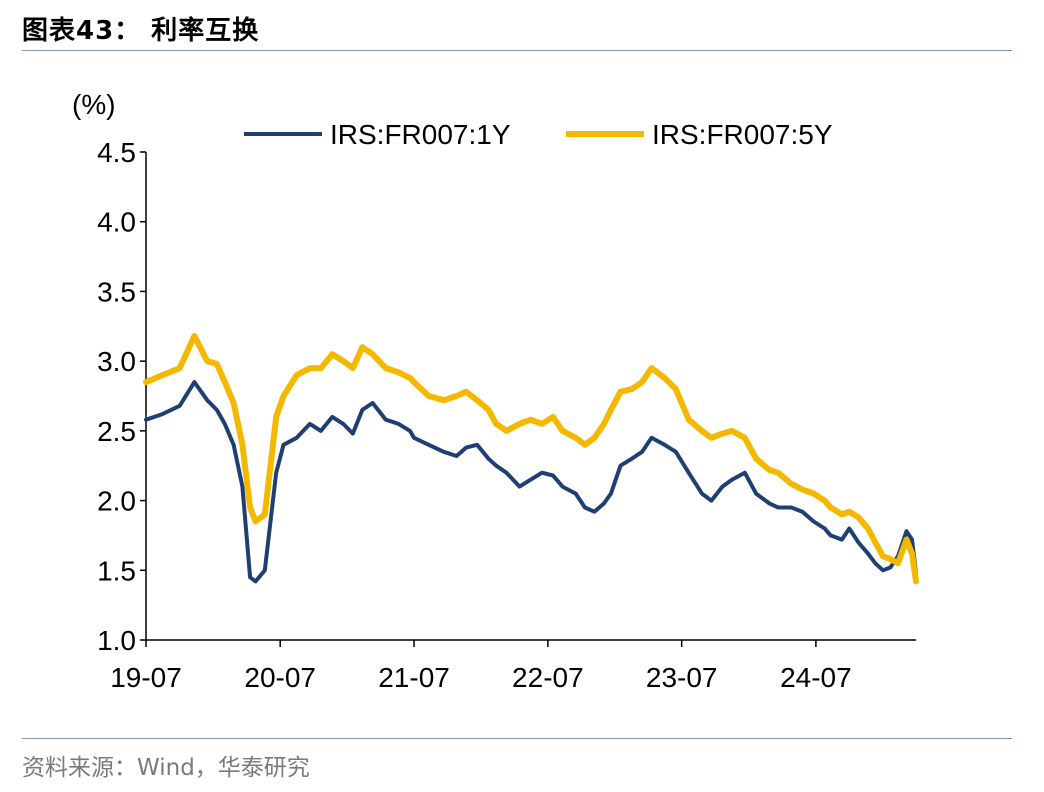 The width and height of the screenshot is (1044, 792). What do you see at coordinates (682, 677) in the screenshot?
I see `x-tick-label: 23-07` at bounding box center [682, 677].